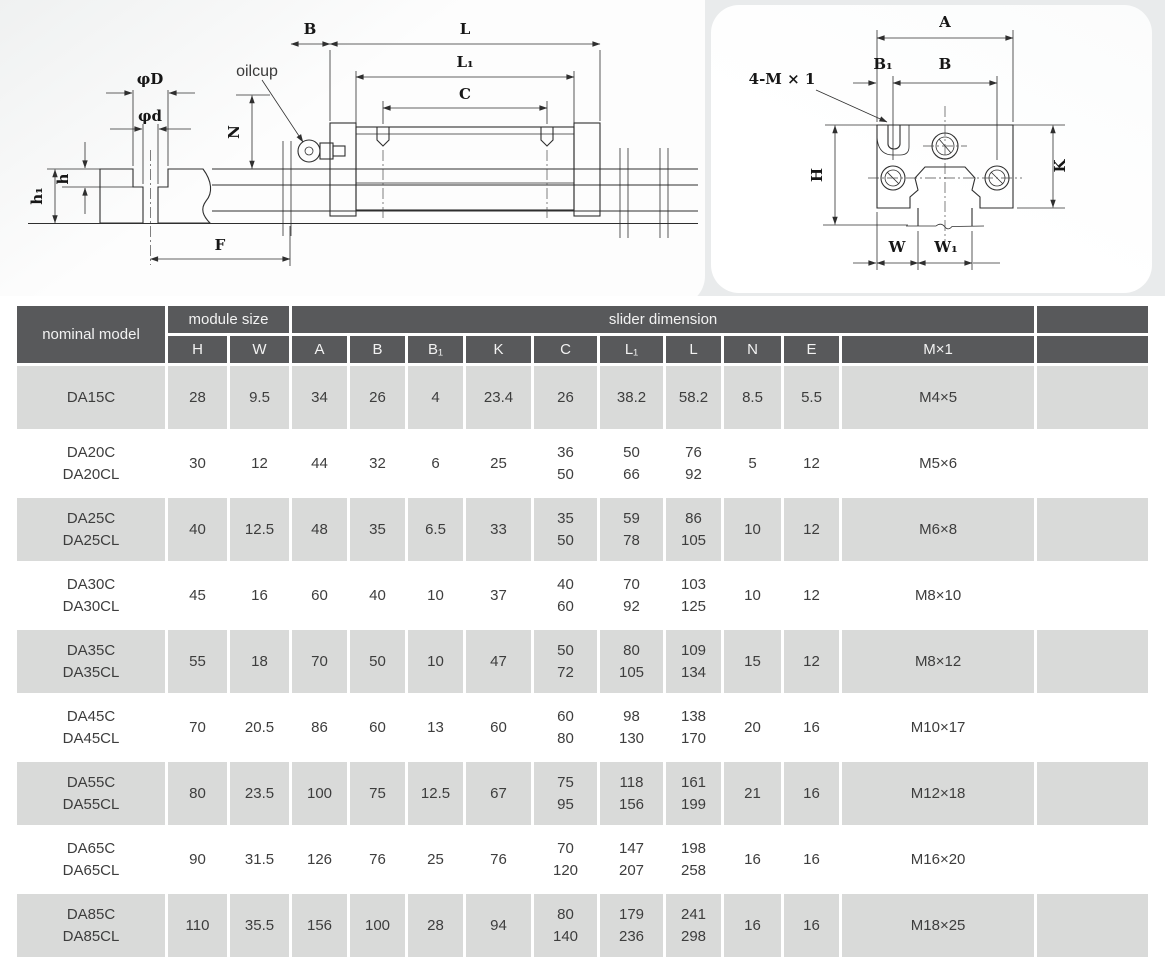  What do you see at coordinates (155, 207) in the screenshot?
I see `base-cross-section` at bounding box center [155, 207].